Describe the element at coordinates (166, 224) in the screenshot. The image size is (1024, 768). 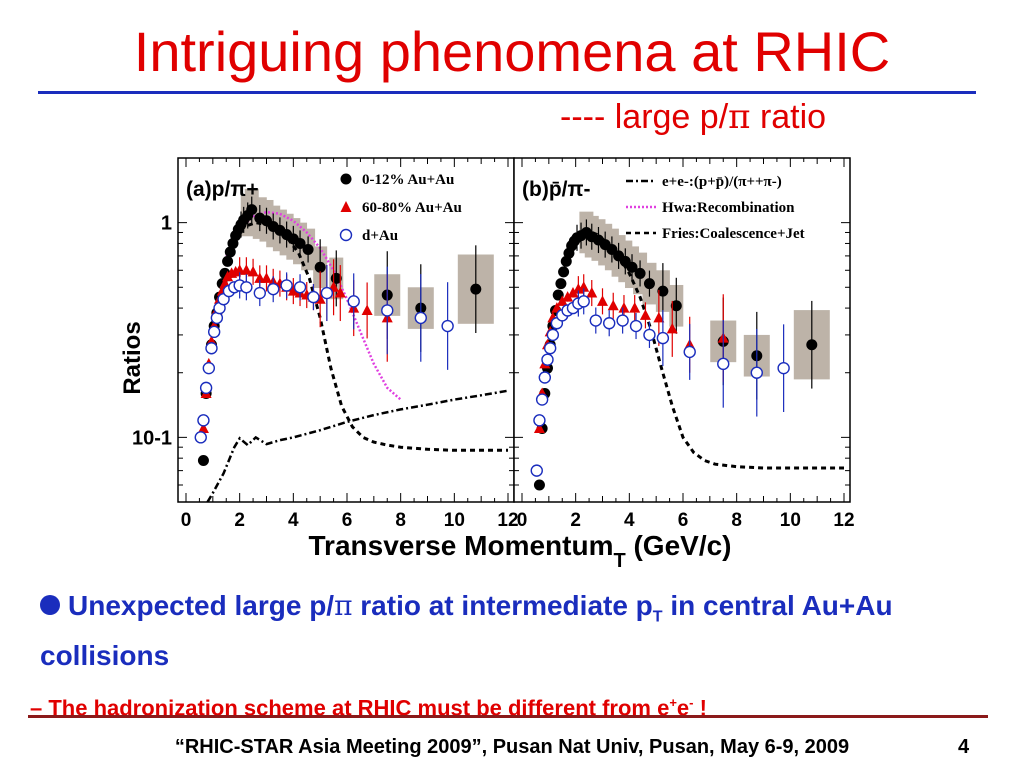
I see `y-tick-label: 1` at that location.